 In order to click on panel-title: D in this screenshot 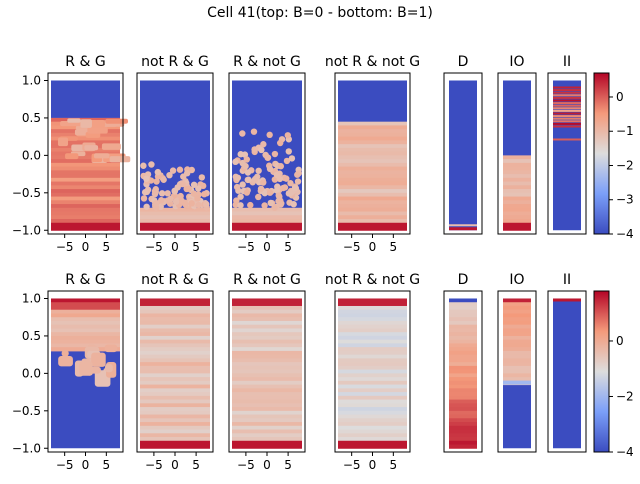, I will do `click(463, 62)`.